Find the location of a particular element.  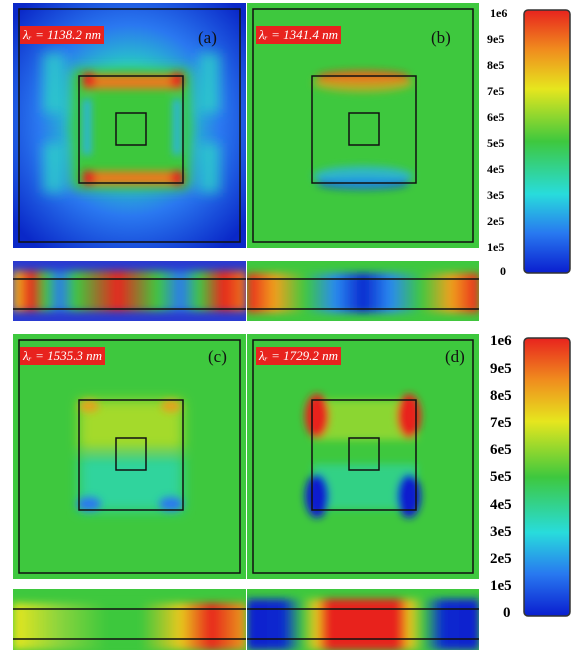

cross-section-strip-a is located at coordinates (129, 291).